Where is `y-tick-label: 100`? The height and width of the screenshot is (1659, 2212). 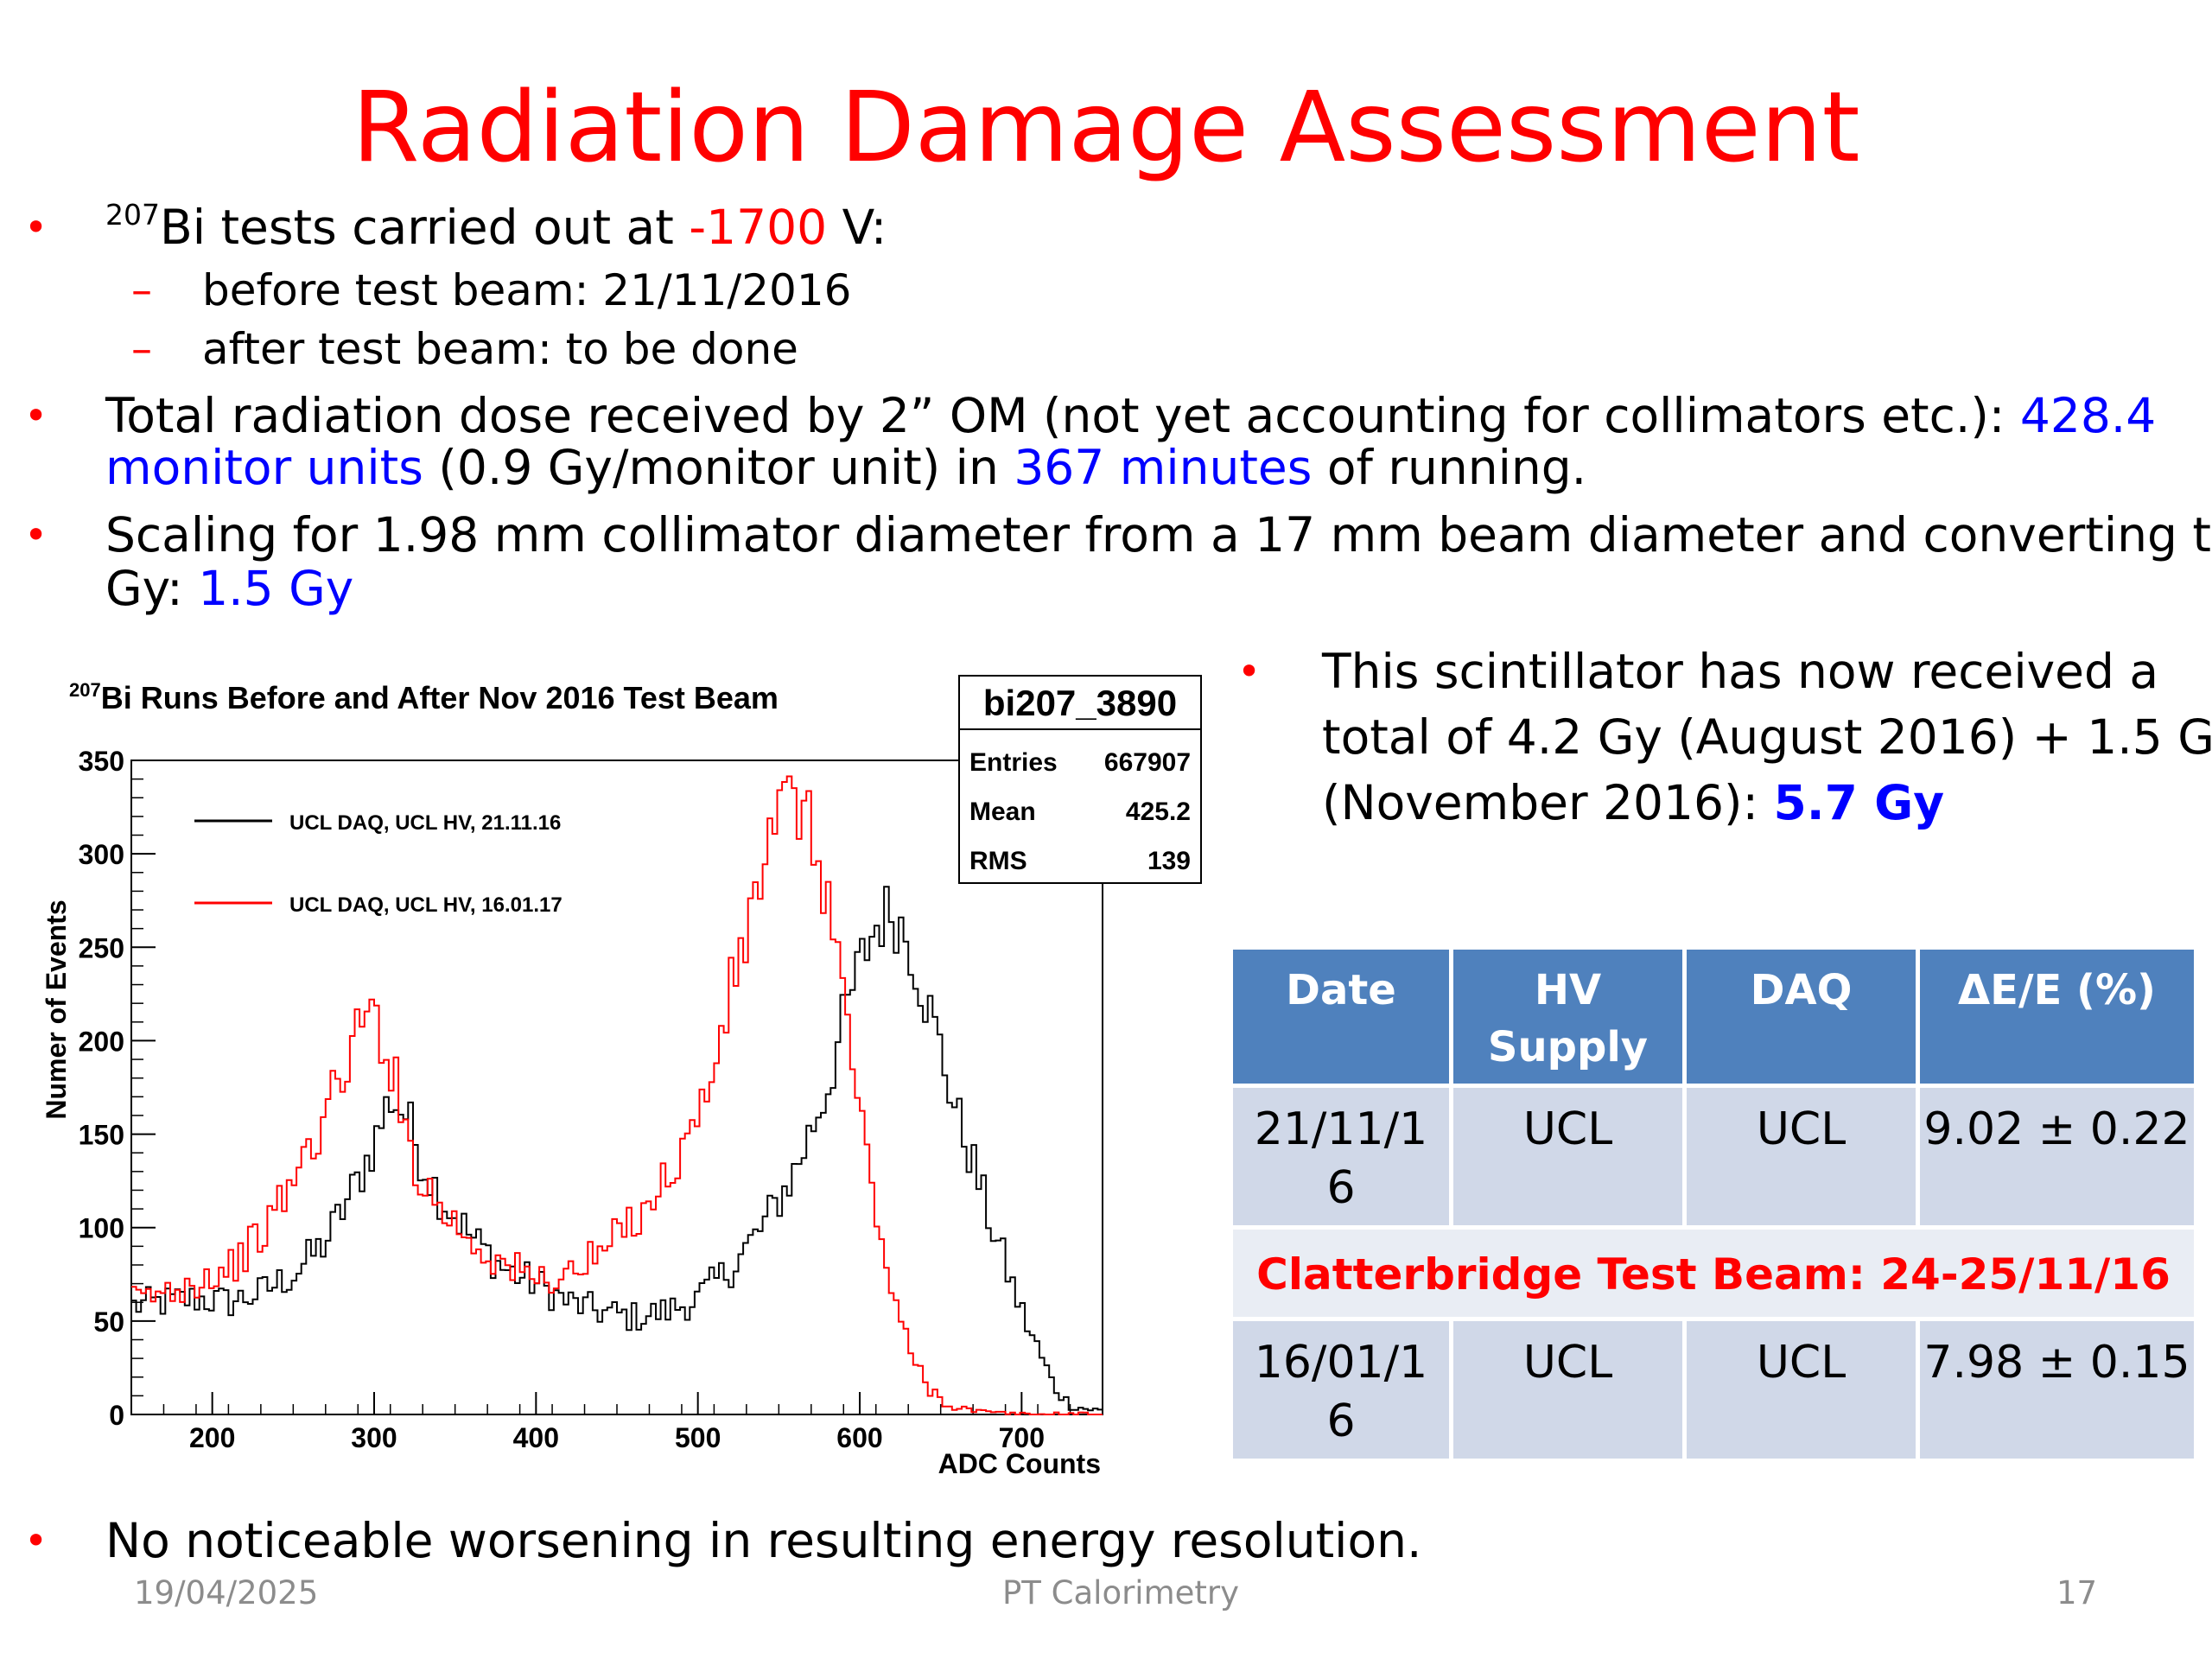 y-tick-label: 100 is located at coordinates (101, 1228).